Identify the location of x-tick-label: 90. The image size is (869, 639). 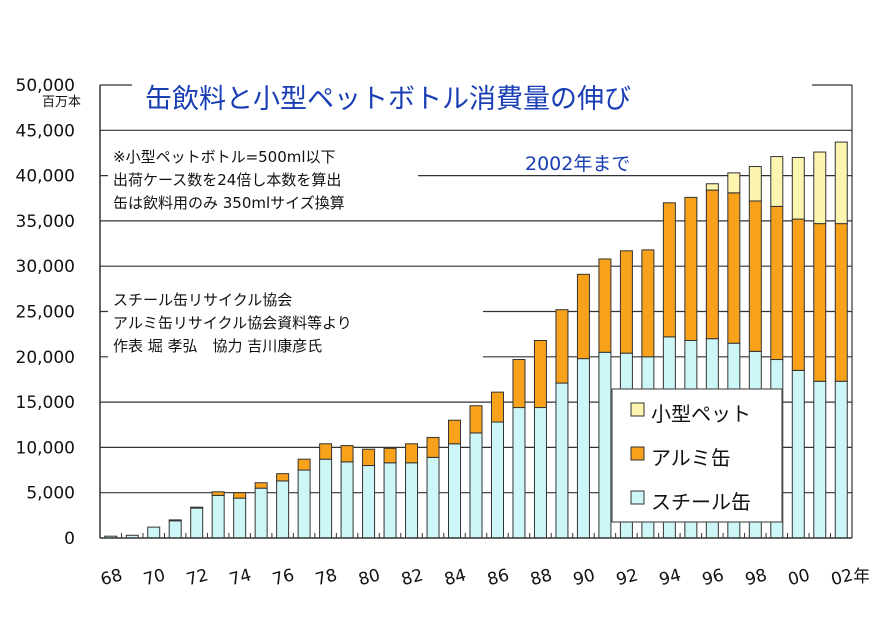
(584, 577).